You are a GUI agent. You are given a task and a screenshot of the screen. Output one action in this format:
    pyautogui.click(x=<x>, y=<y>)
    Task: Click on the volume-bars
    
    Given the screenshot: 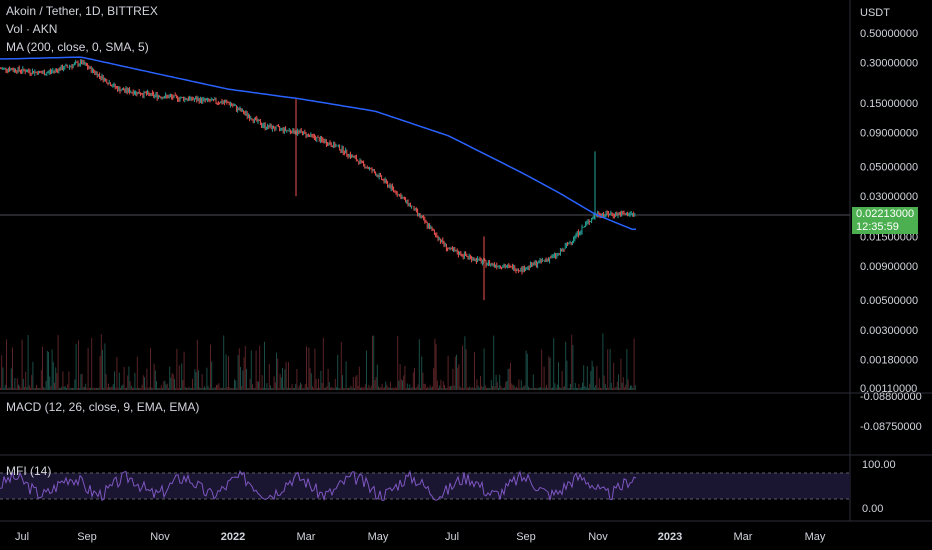 What is the action you would take?
    pyautogui.click(x=318, y=361)
    